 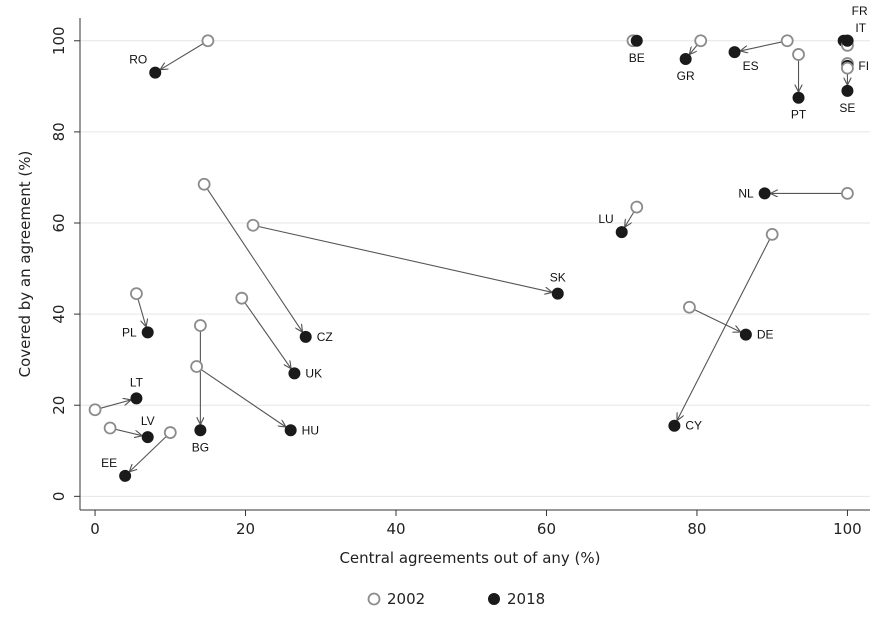 What do you see at coordinates (208, 41) in the screenshot?
I see `point-2002-ro` at bounding box center [208, 41].